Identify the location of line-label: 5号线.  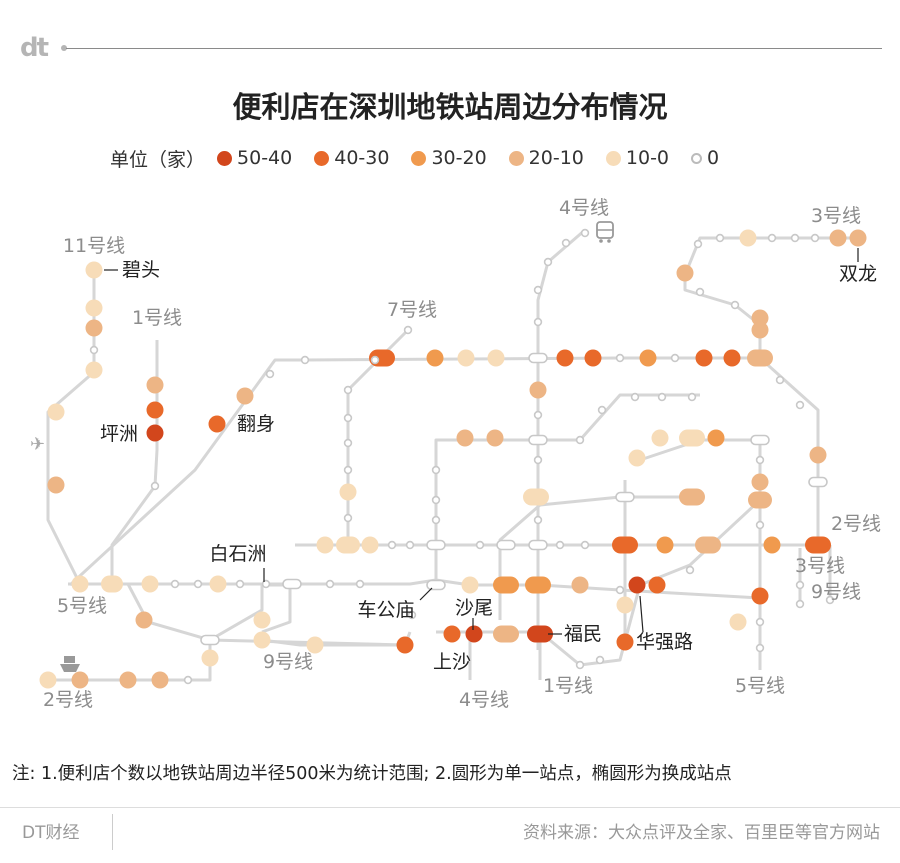
(82, 606).